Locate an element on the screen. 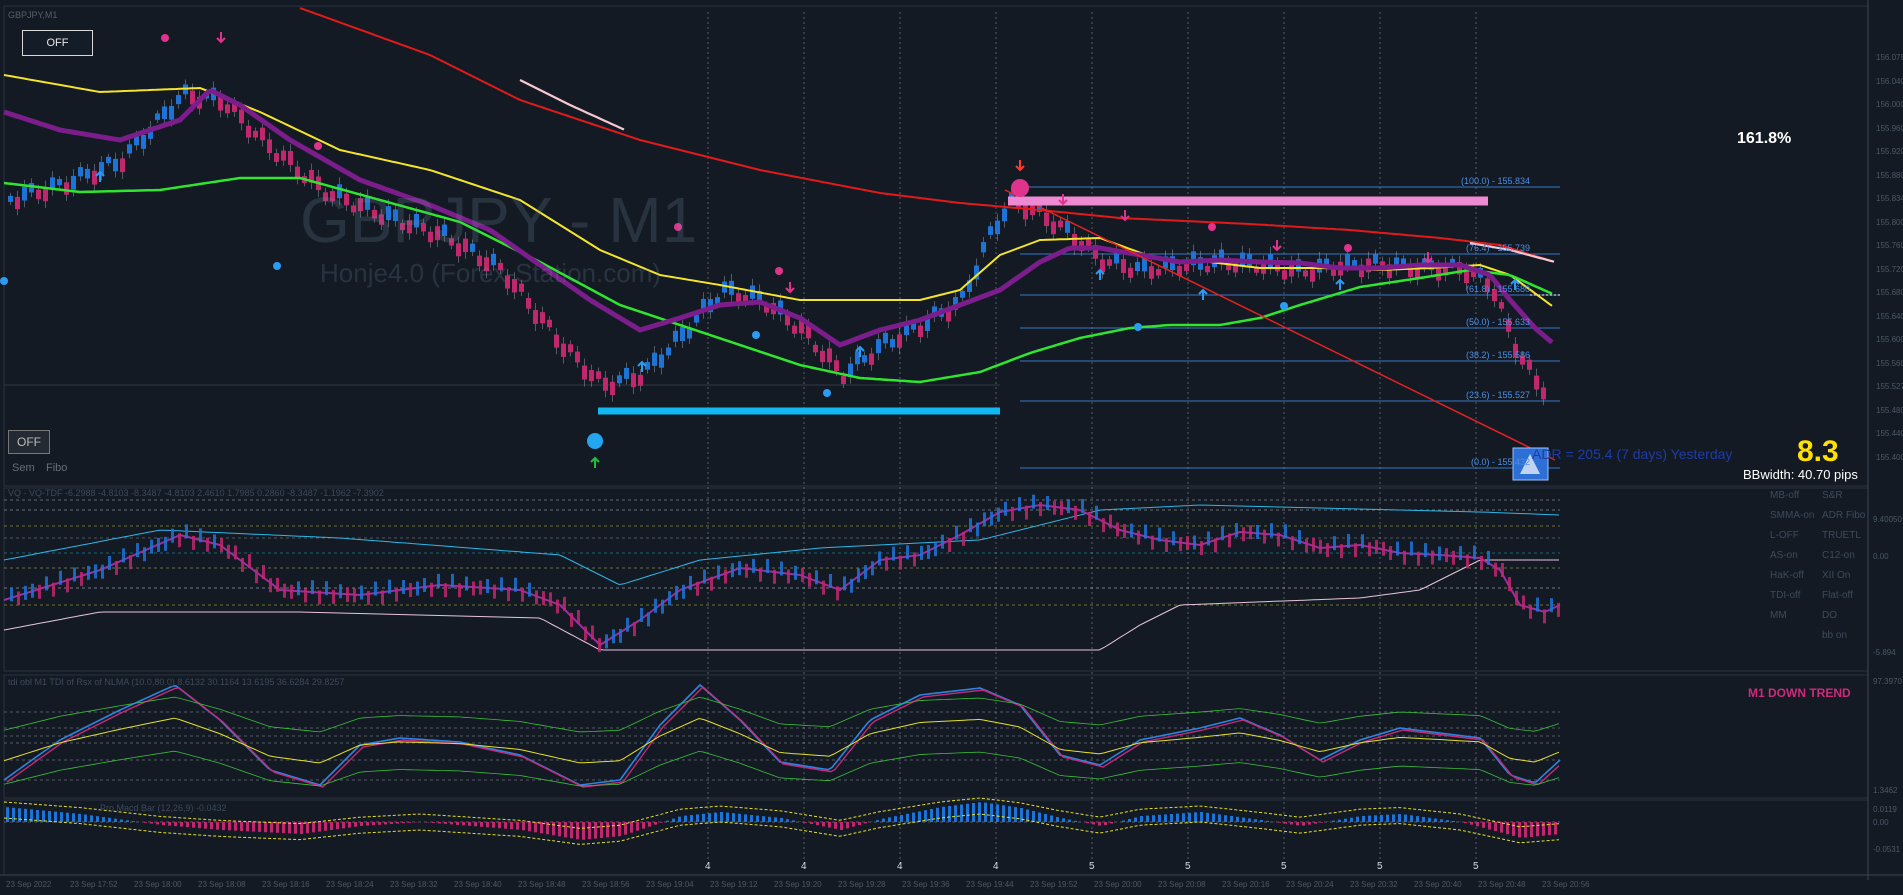  time-axis-label: 23 Sep 20:56 is located at coordinates (1566, 884).